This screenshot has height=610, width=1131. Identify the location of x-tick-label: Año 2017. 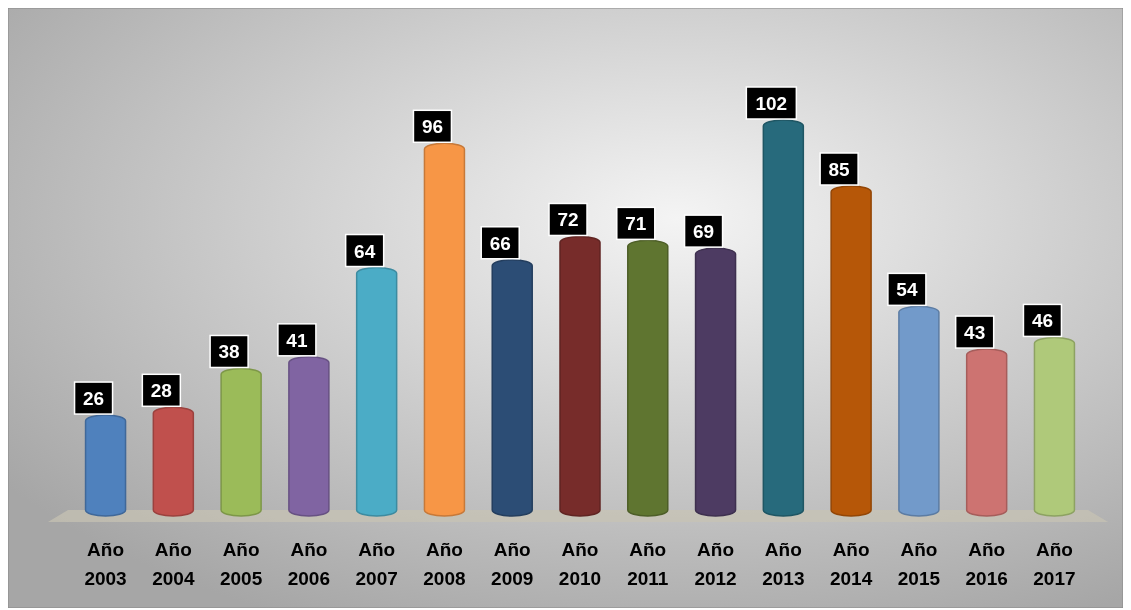
(1054, 564).